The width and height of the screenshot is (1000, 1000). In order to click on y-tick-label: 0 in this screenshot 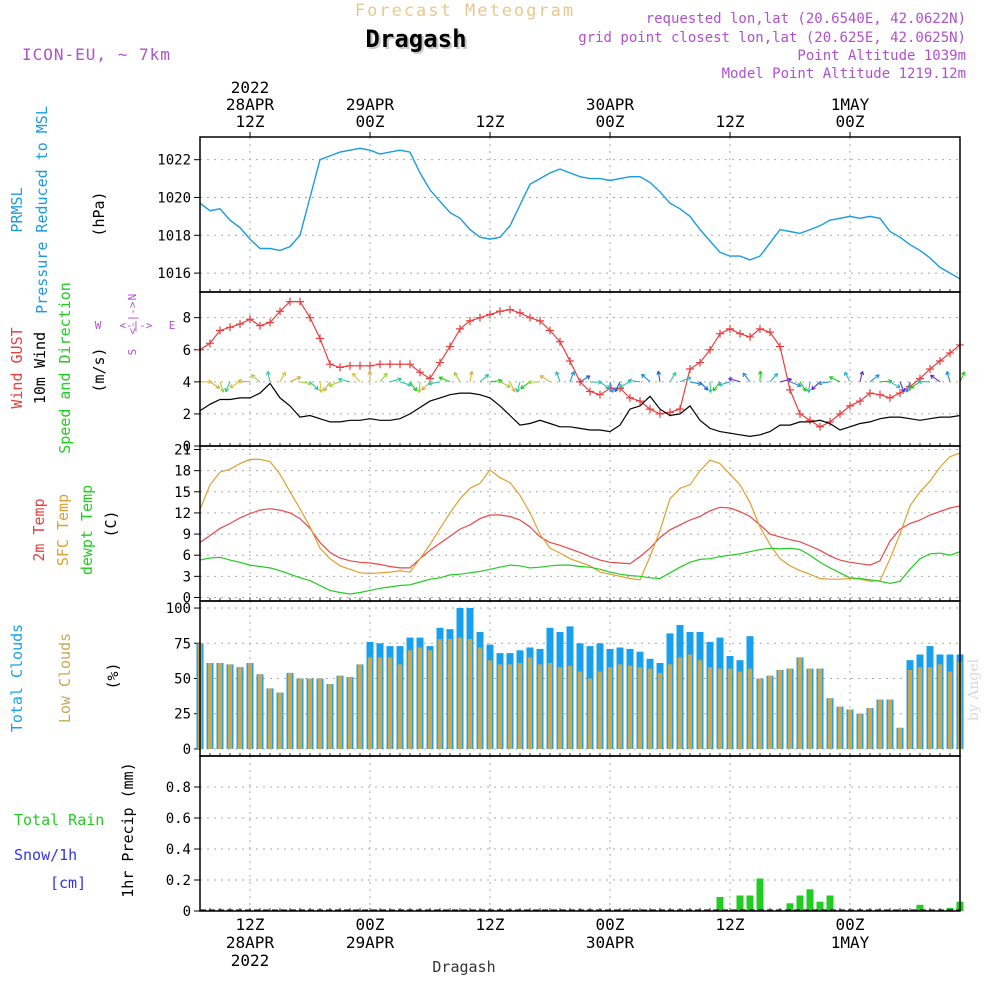, I will do `click(187, 447)`.